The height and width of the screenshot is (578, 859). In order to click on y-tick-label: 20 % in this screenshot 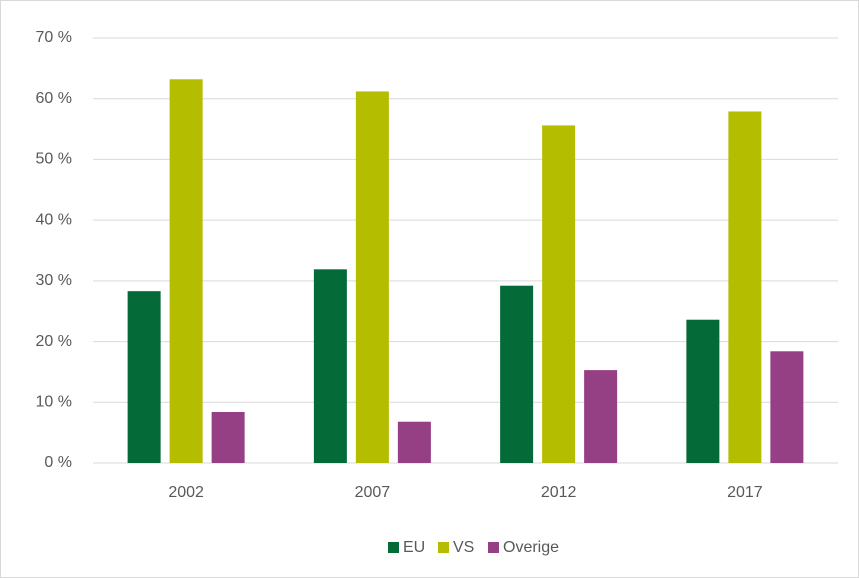, I will do `click(54, 341)`.